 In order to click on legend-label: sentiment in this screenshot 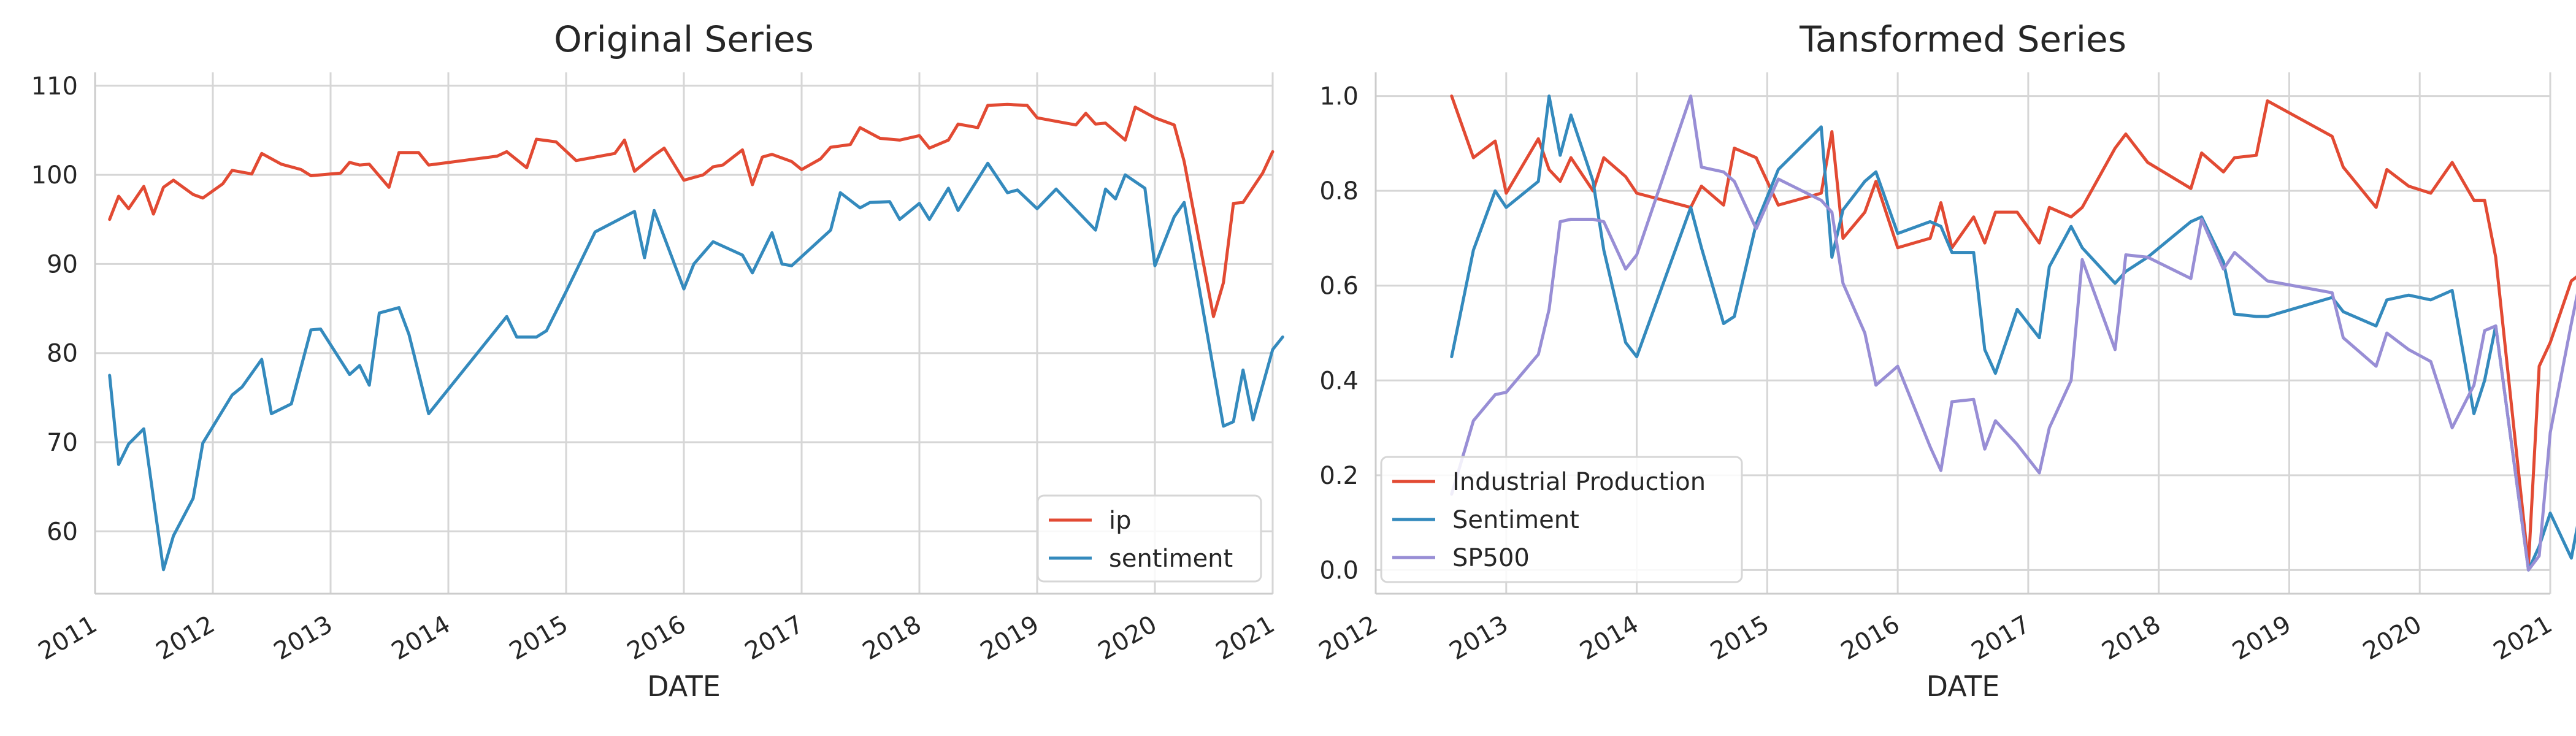, I will do `click(1171, 559)`.